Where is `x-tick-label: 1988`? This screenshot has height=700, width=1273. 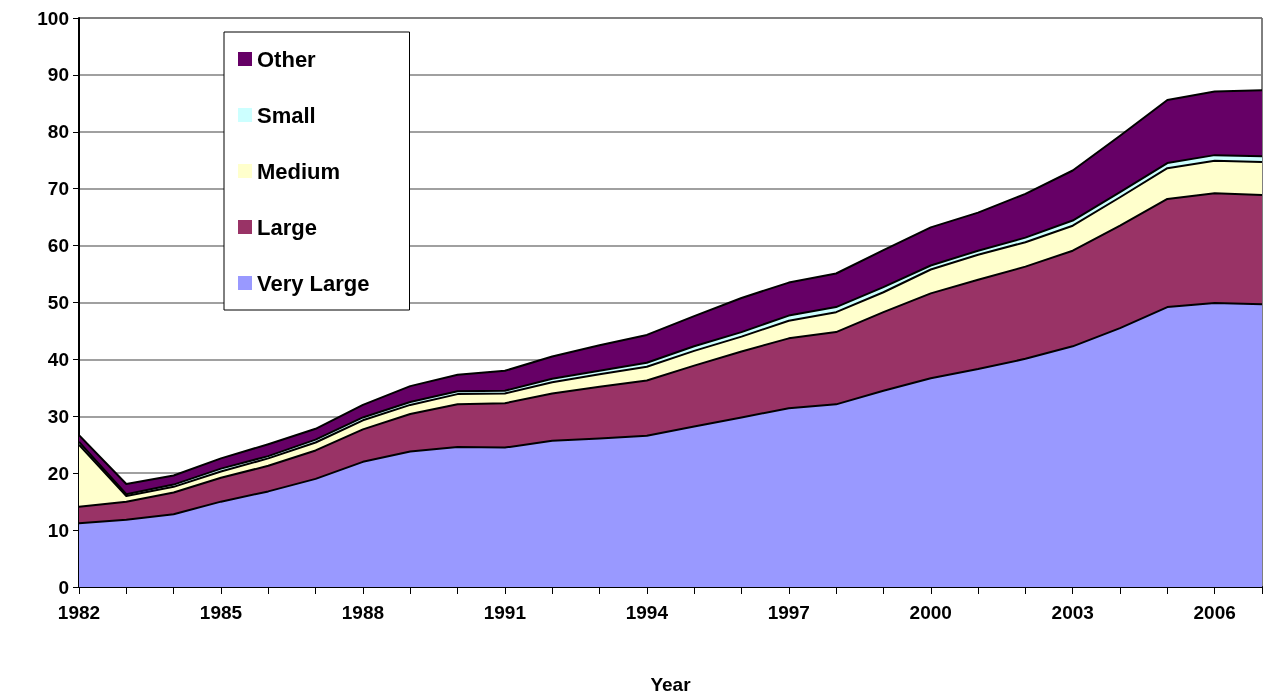
x-tick-label: 1988 is located at coordinates (363, 612).